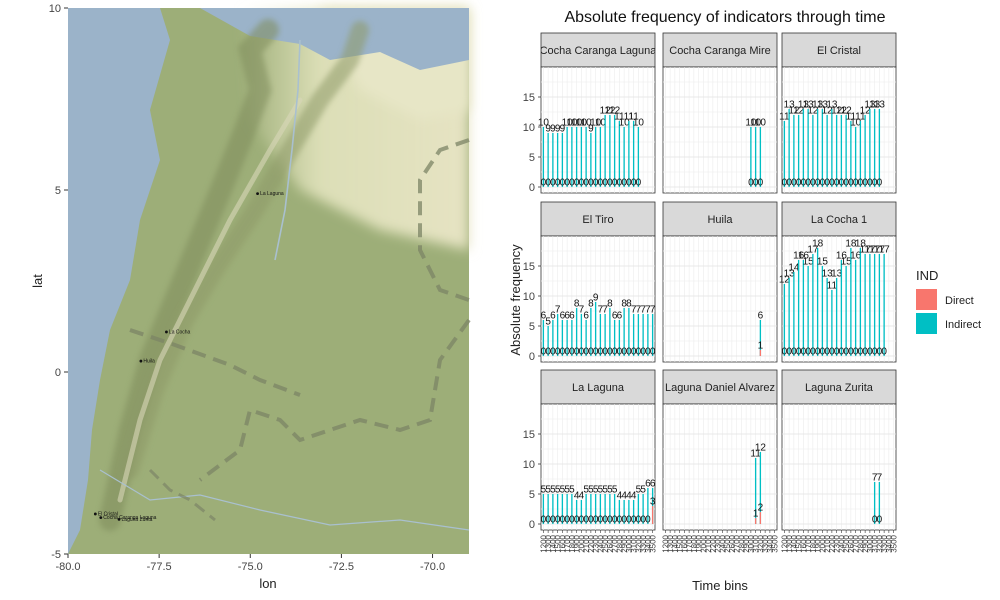  What do you see at coordinates (287, 150) in the screenshot?
I see `map-river` at bounding box center [287, 150].